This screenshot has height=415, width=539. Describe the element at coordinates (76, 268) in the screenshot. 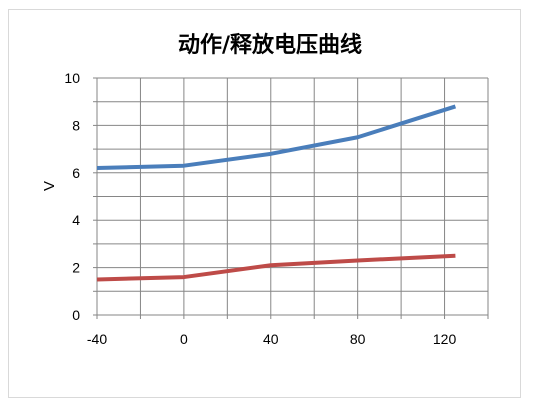

I see `y-tick-label: 2` at that location.